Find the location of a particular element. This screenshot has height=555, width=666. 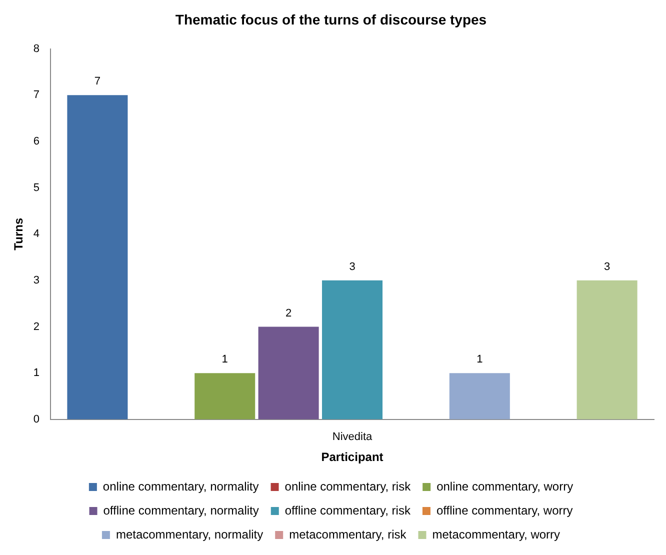

legend-label: metacommentary, normality is located at coordinates (190, 534).